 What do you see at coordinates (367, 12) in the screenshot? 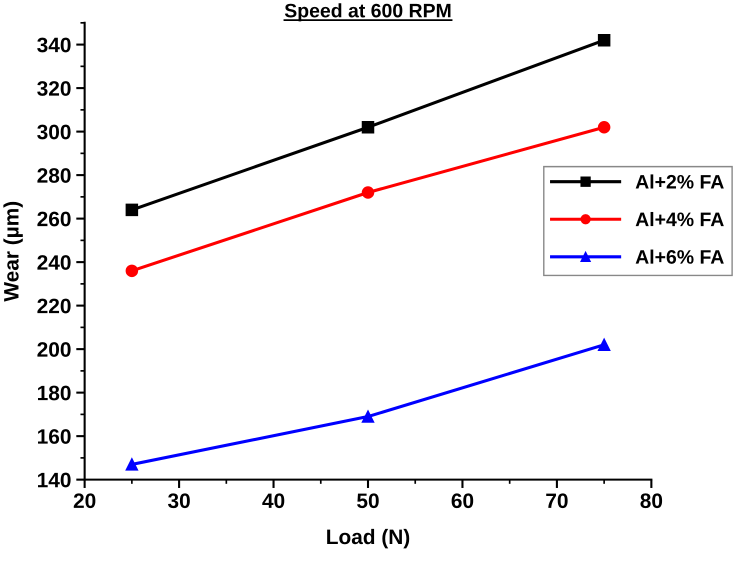
I see `chart-title: Speed at 600 RPM` at bounding box center [367, 12].